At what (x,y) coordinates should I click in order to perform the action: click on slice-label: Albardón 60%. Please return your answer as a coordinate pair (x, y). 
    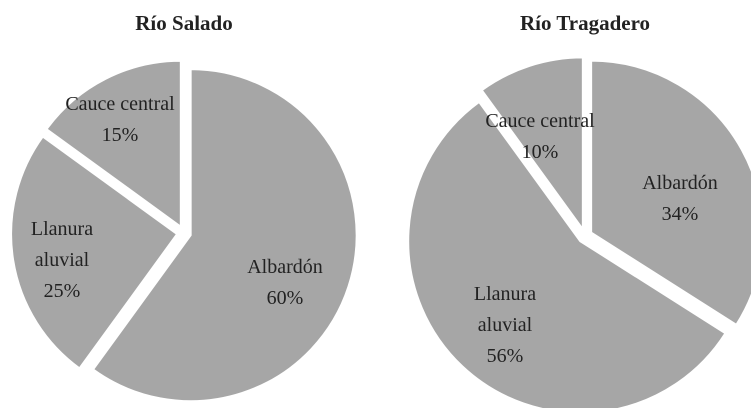
    Looking at the image, I should click on (285, 283).